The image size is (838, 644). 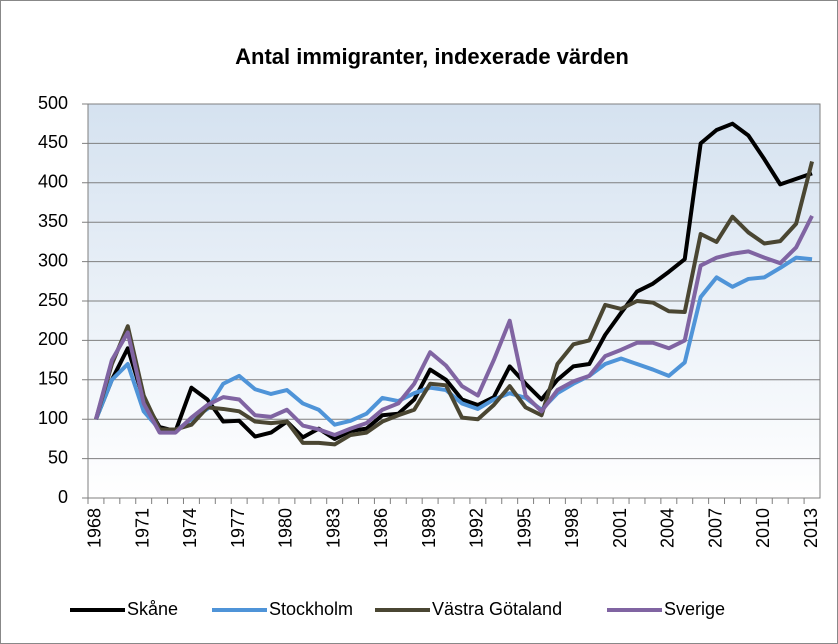 I want to click on x-tick-label: 1998, so click(x=572, y=528).